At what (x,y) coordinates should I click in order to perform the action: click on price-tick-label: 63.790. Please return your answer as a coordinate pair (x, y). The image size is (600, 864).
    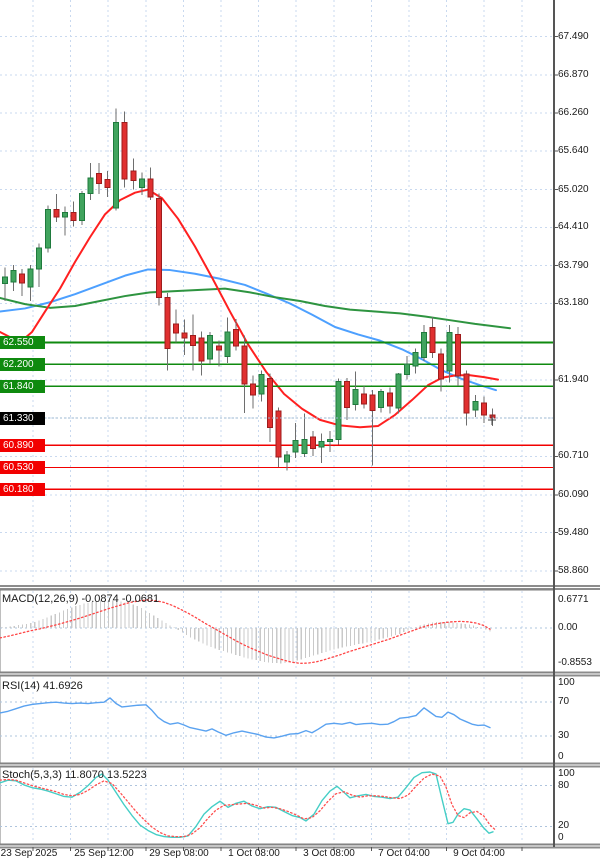
    Looking at the image, I should click on (573, 265).